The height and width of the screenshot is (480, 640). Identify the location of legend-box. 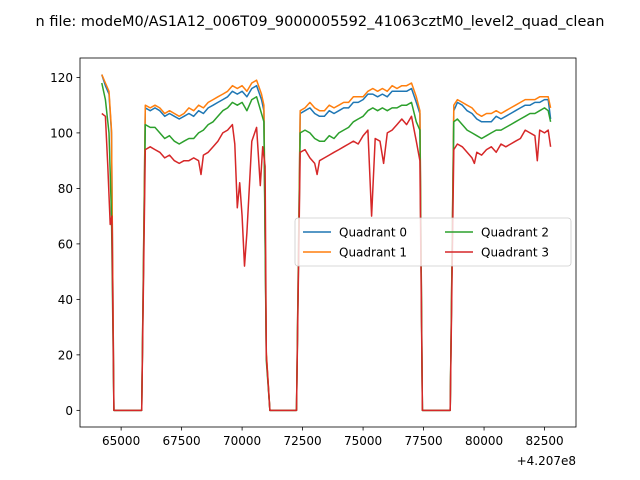
(433, 242).